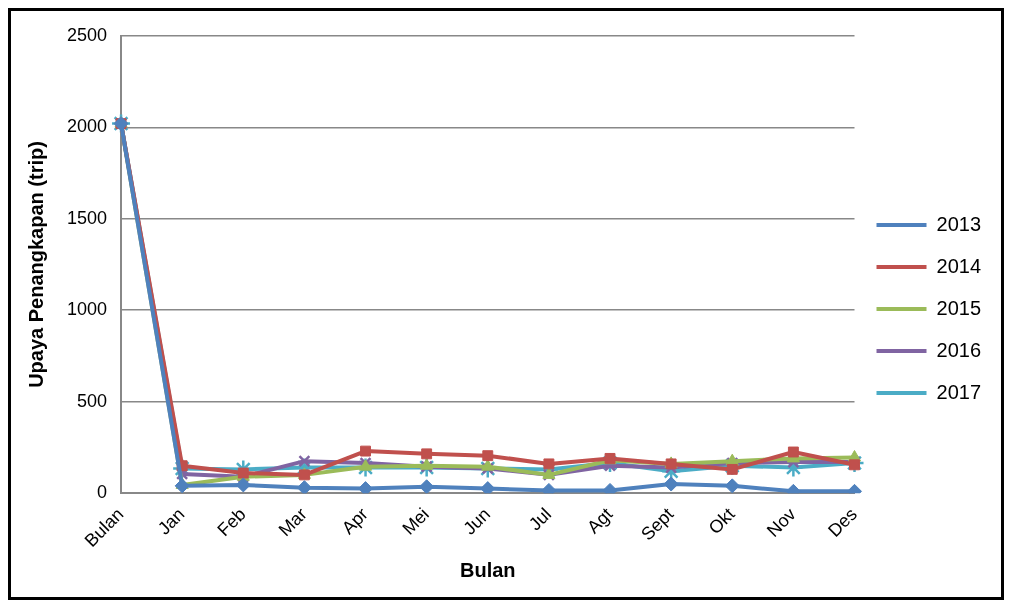 This screenshot has height=615, width=1020. I want to click on y-axis-title: Upaya Penangkapan (trip), so click(35, 264).